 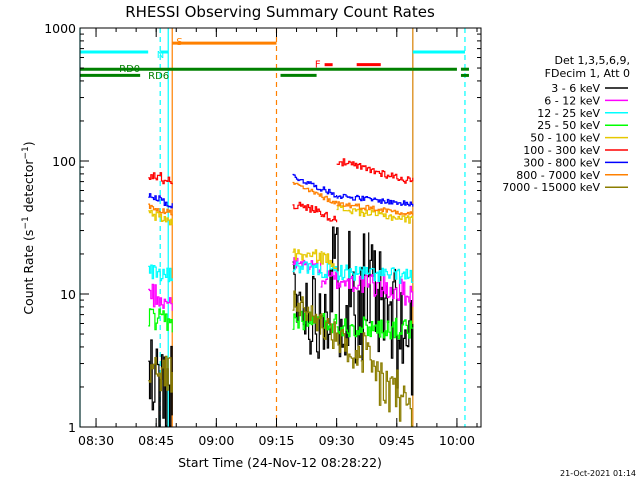 I want to click on legend-header-line: Det 1,3,5,6,9,, so click(x=592, y=60).